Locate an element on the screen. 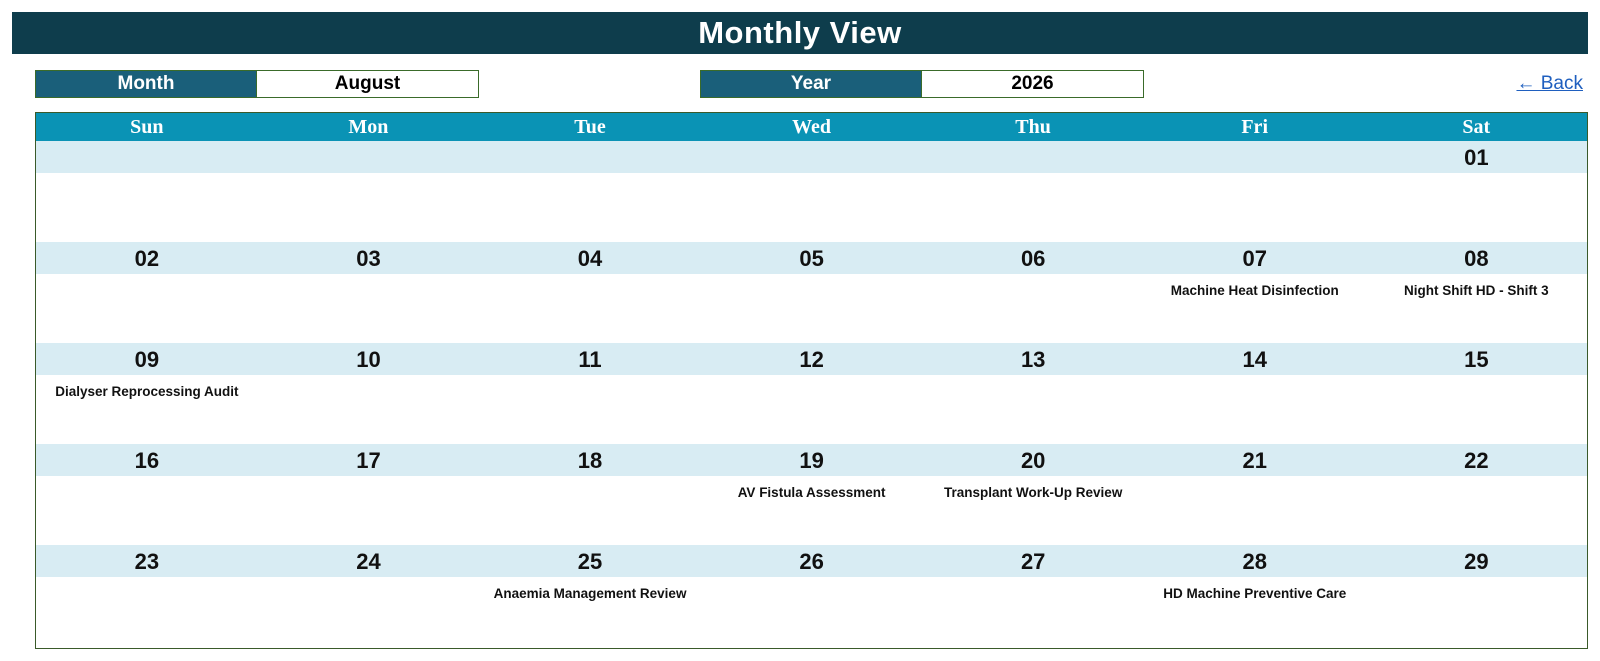 The image size is (1600, 661). day-number: 18 is located at coordinates (590, 460).